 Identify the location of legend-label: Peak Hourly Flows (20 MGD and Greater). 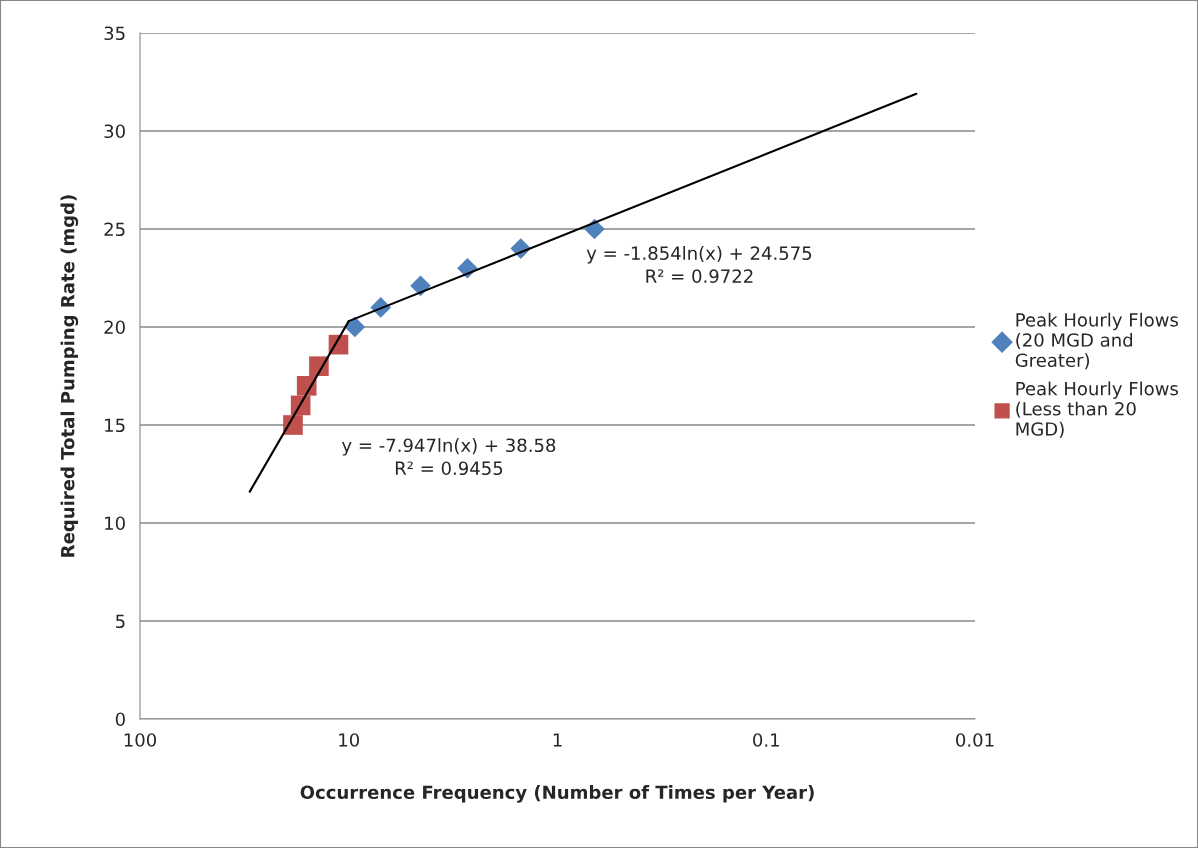
(1096, 341).